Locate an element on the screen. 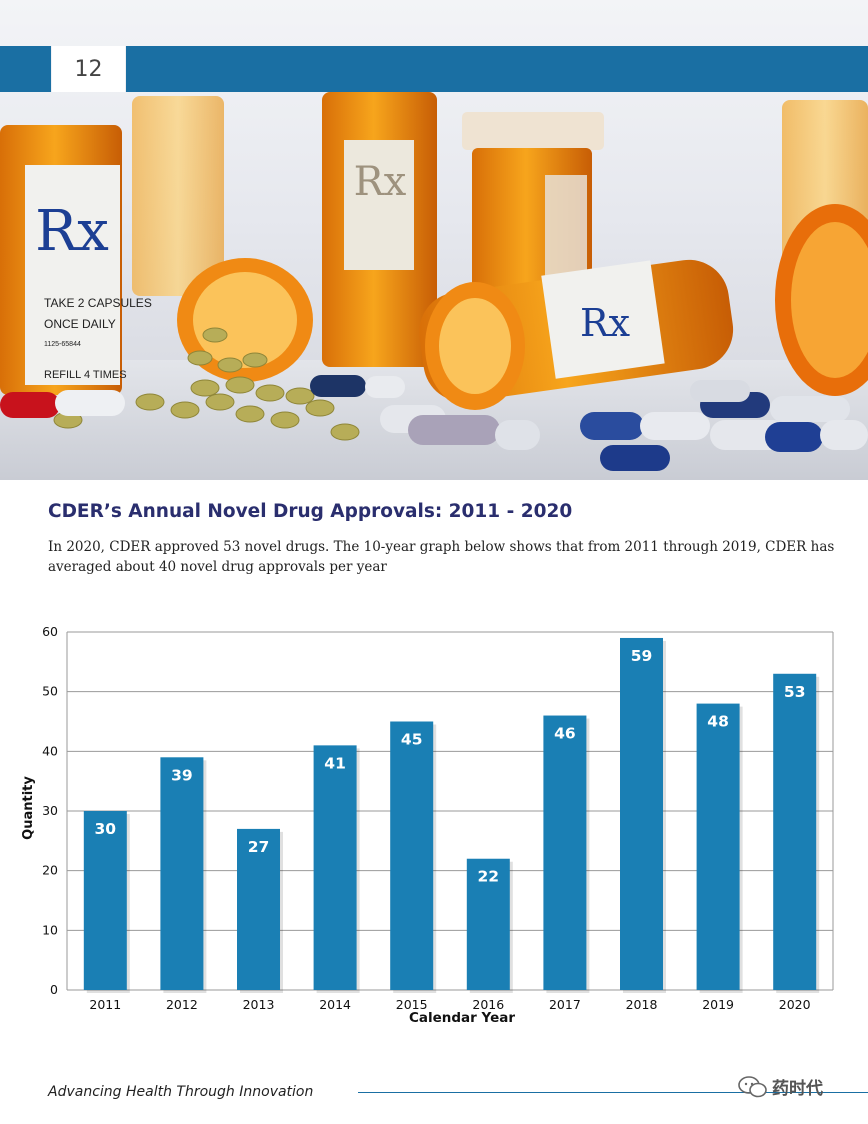 The image size is (868, 1124). y-tick-label: 0 is located at coordinates (54, 989).